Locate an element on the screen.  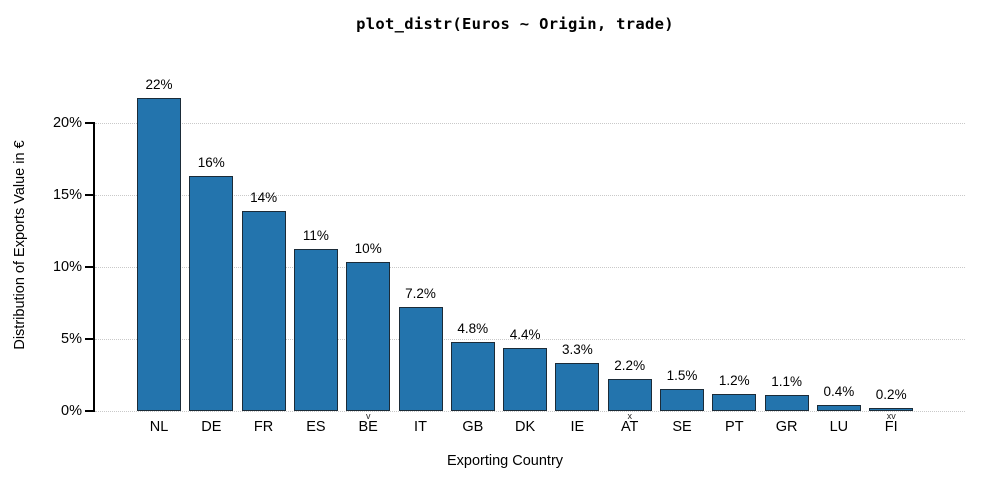
y-axis-line is located at coordinates (94, 267).